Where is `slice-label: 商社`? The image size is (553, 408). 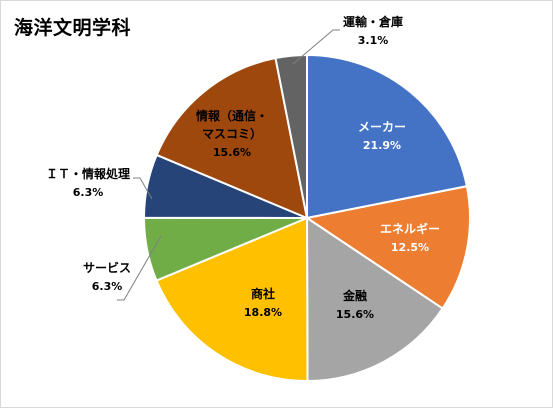
slice-label: 商社 is located at coordinates (263, 293).